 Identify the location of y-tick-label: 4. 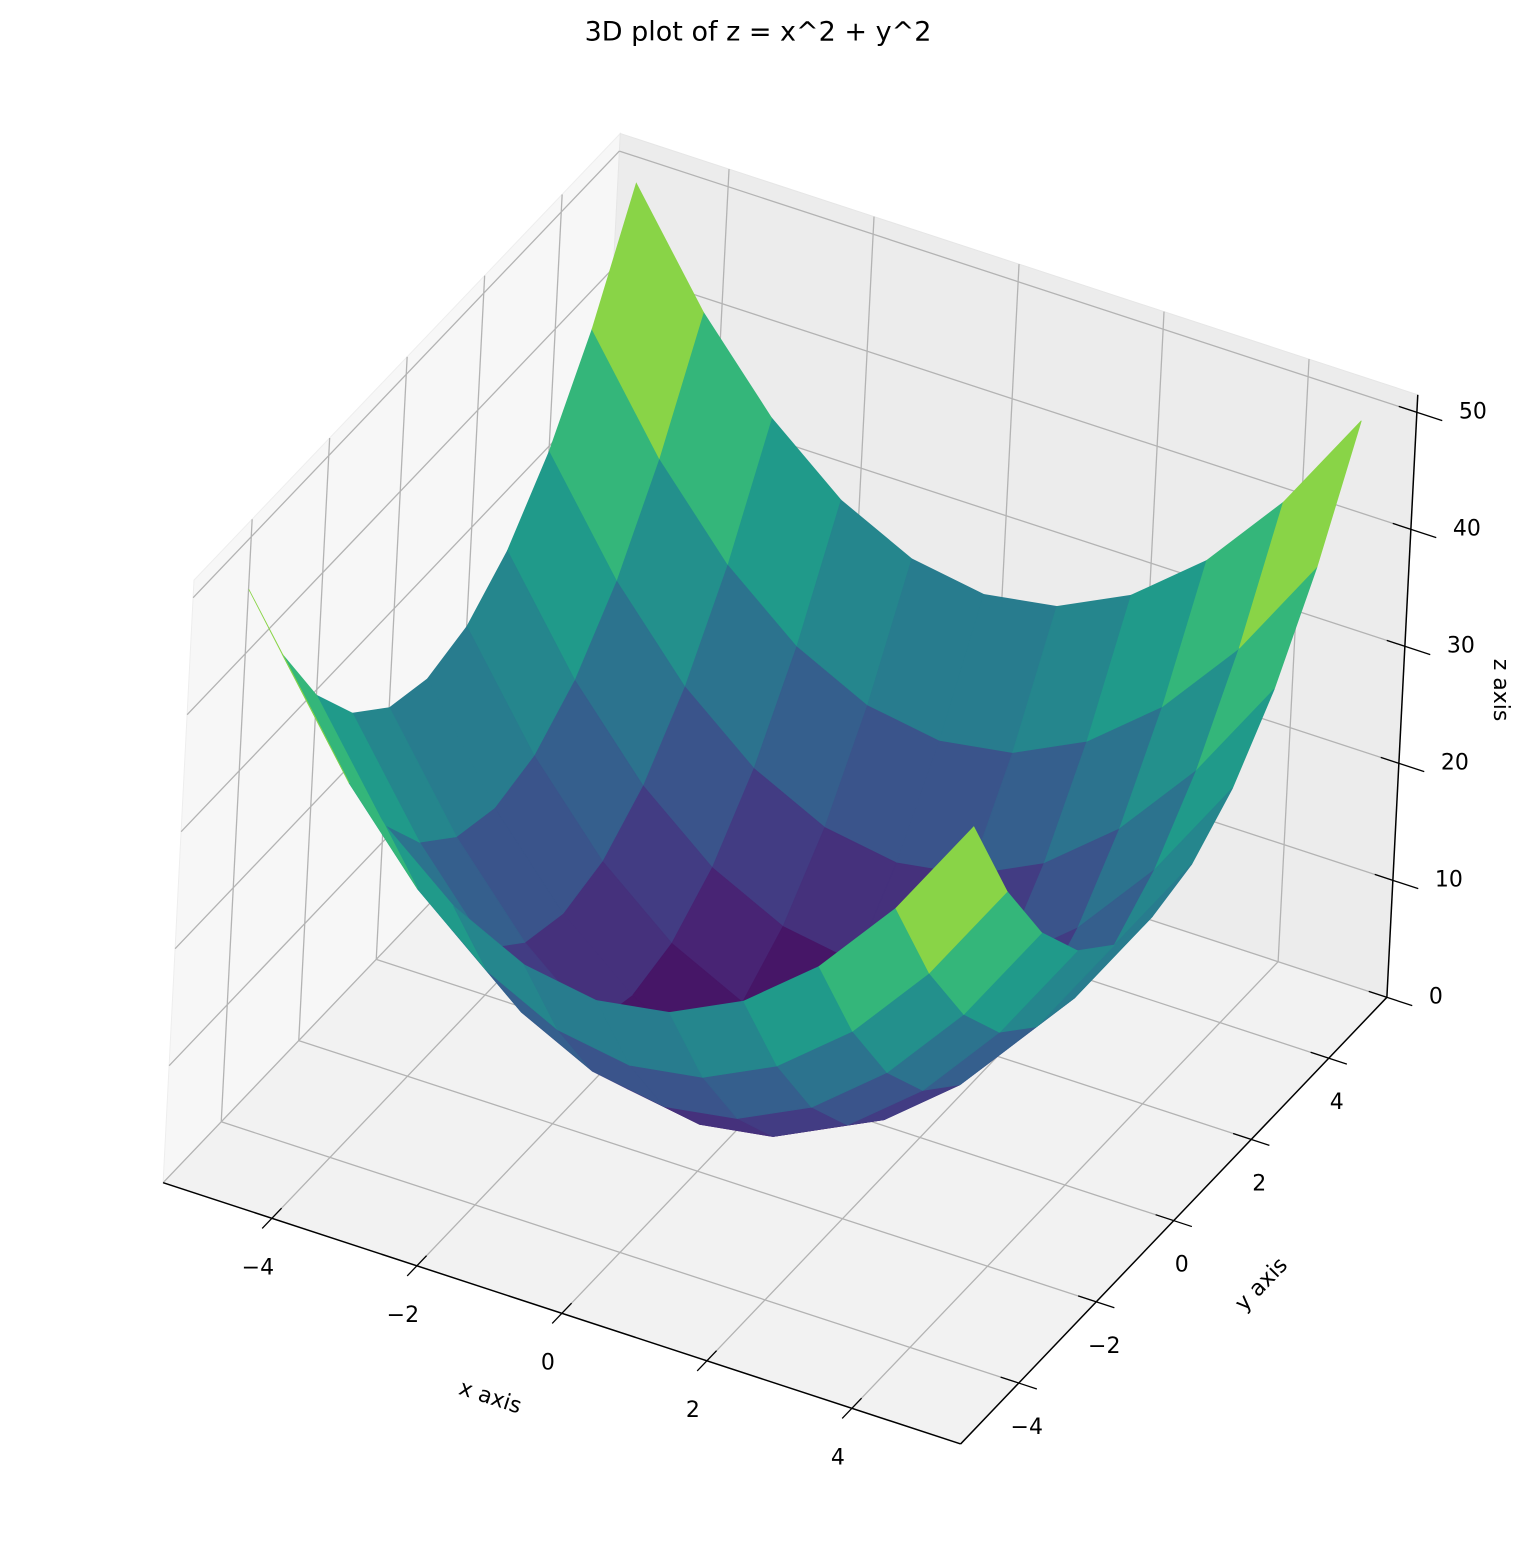
(1337, 1102).